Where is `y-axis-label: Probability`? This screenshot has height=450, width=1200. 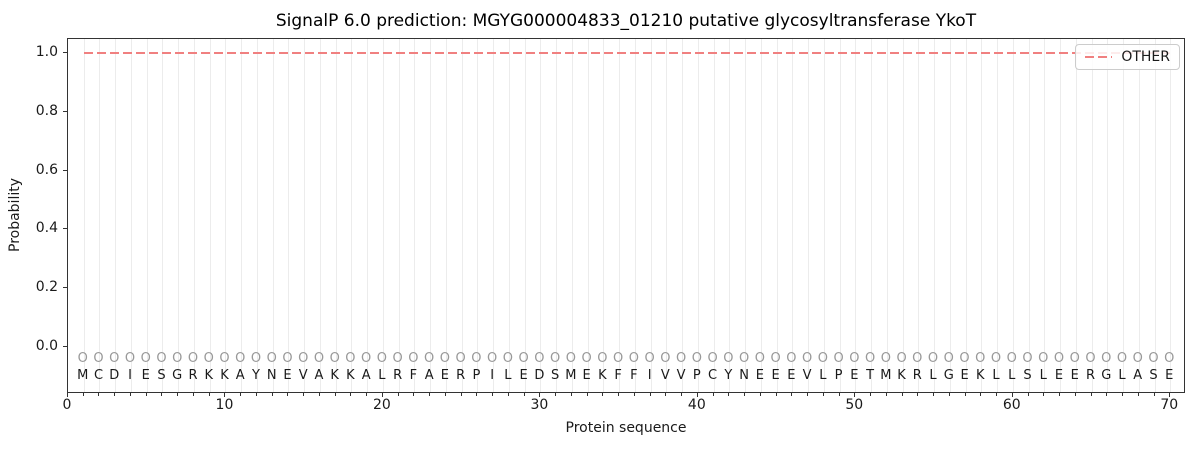
y-axis-label: Probability is located at coordinates (15, 215).